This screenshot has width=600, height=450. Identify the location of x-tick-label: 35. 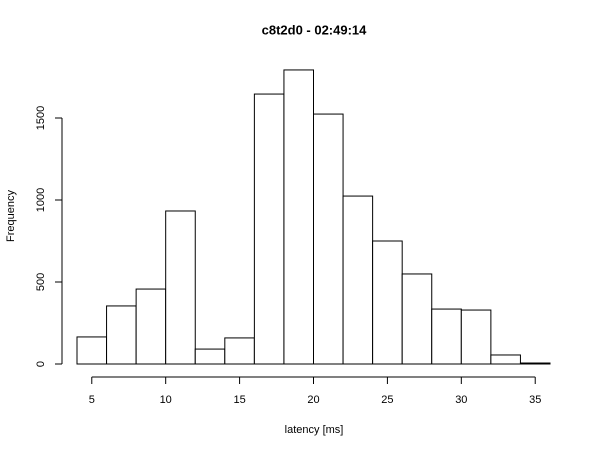
(535, 400).